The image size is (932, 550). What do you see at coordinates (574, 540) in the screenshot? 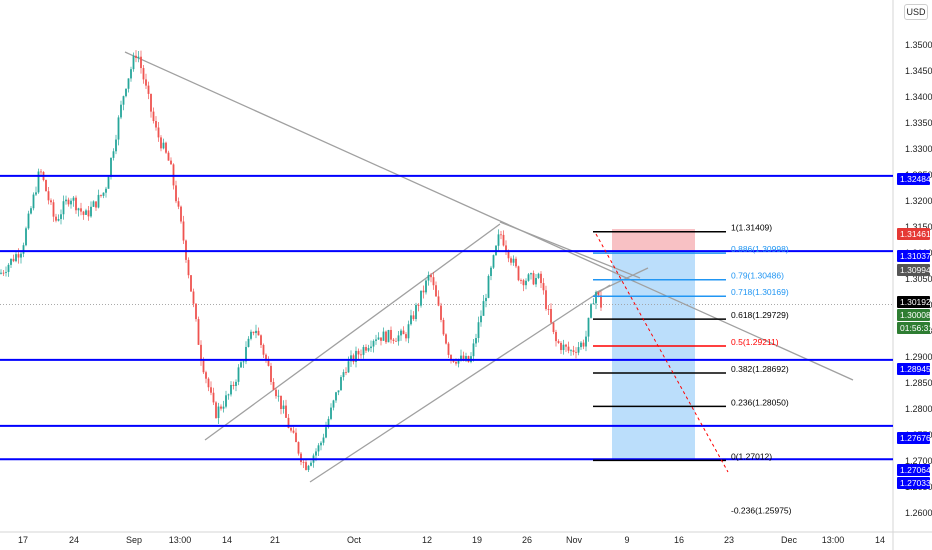
I see `x-tick-label: Nov` at bounding box center [574, 540].